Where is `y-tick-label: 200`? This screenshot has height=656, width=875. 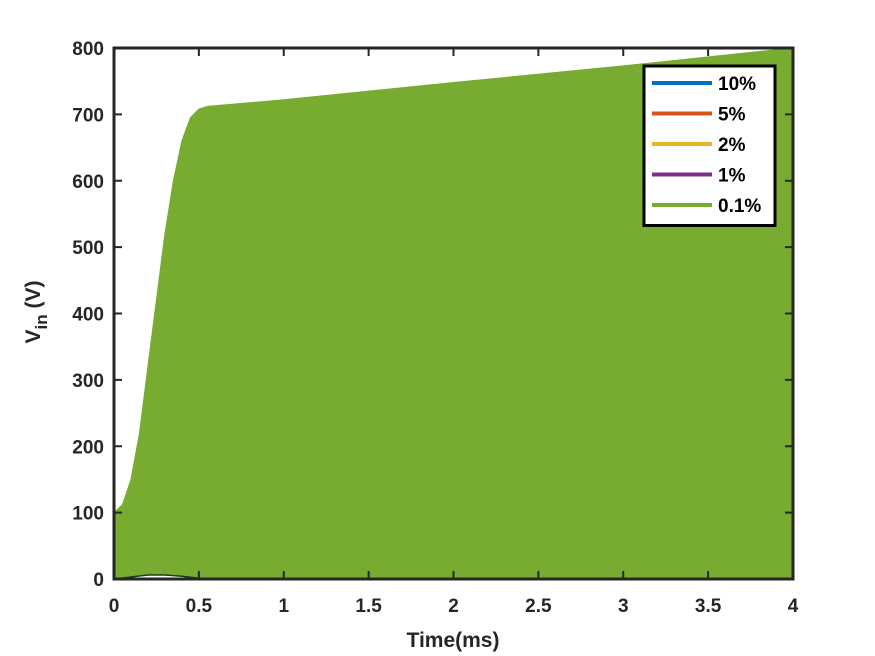
y-tick-label: 200 is located at coordinates (88, 447).